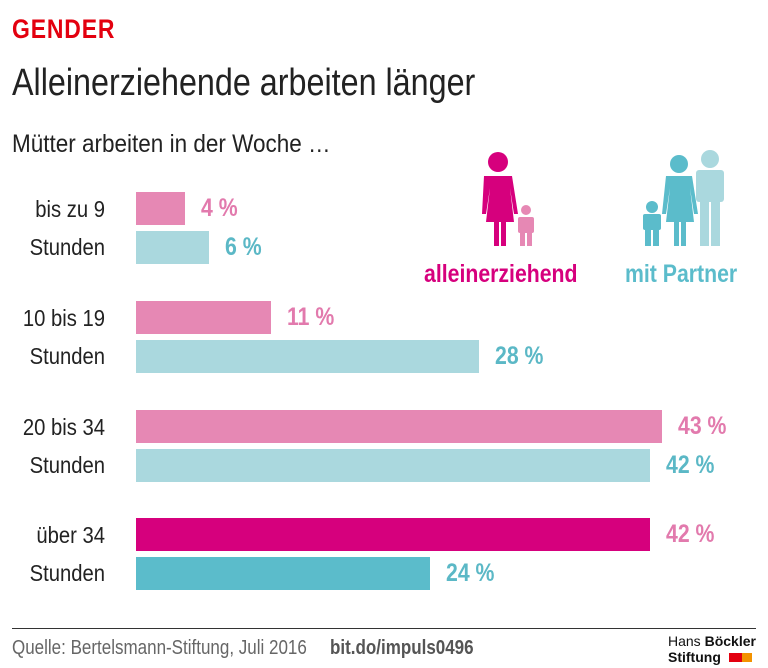 This screenshot has width=768, height=668. What do you see at coordinates (63, 427) in the screenshot?
I see `category-label: 20 bis 34` at bounding box center [63, 427].